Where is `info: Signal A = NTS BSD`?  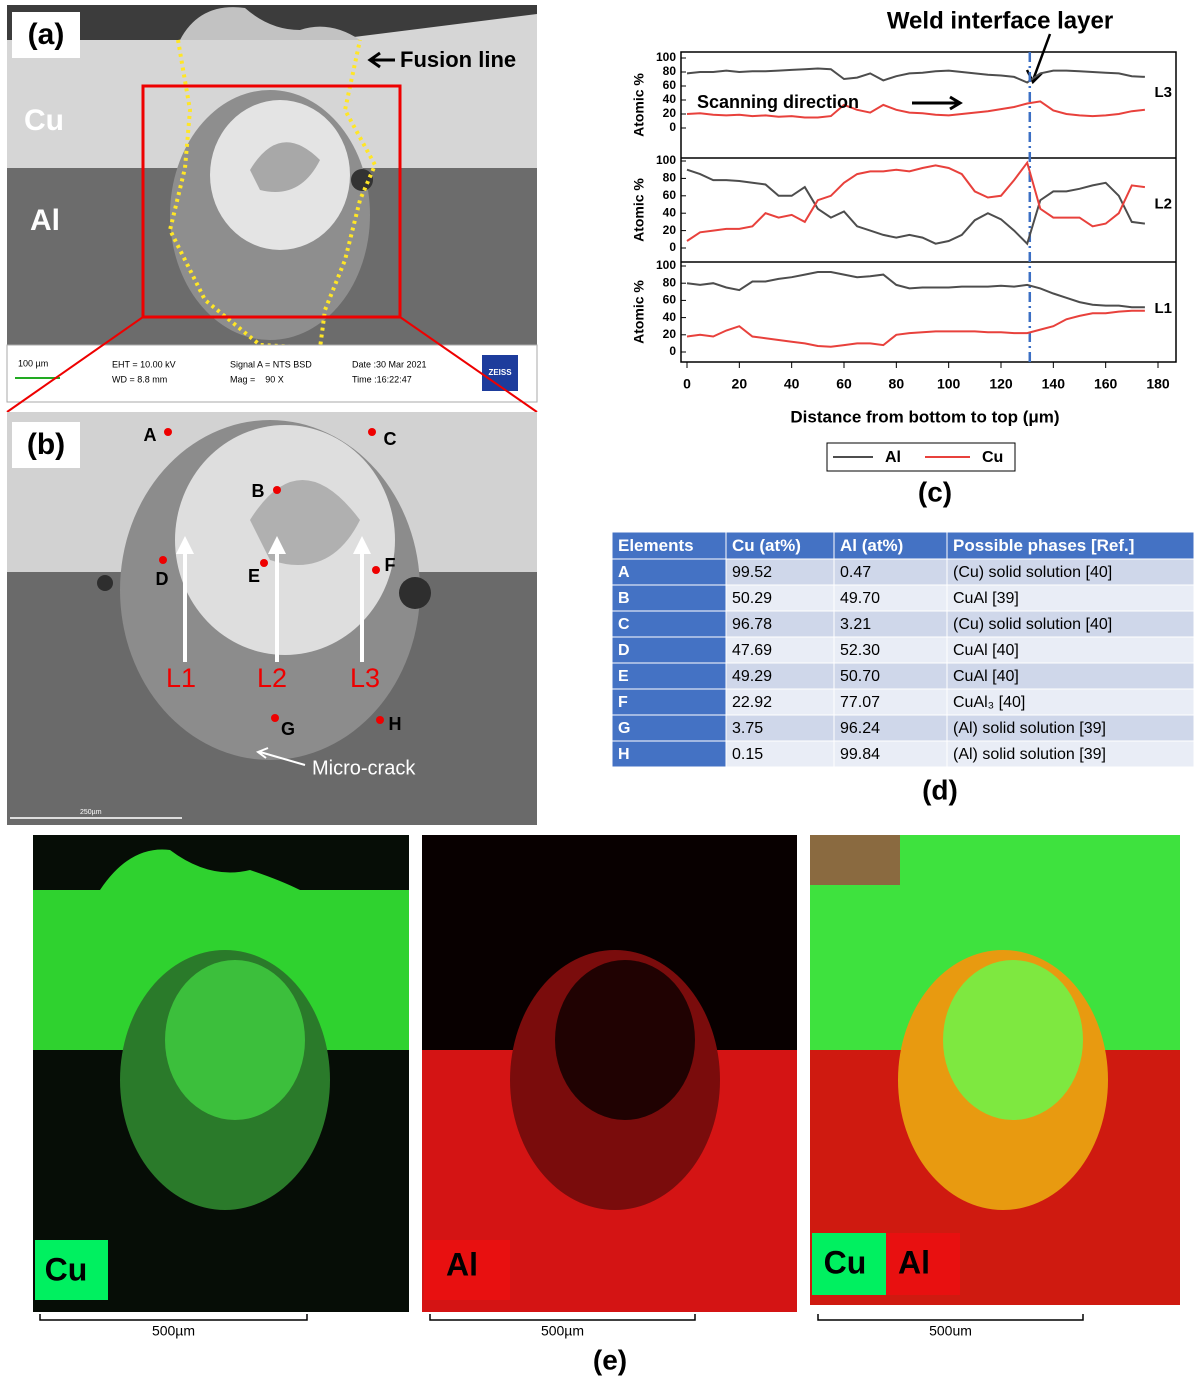 info: Signal A = NTS BSD is located at coordinates (271, 364).